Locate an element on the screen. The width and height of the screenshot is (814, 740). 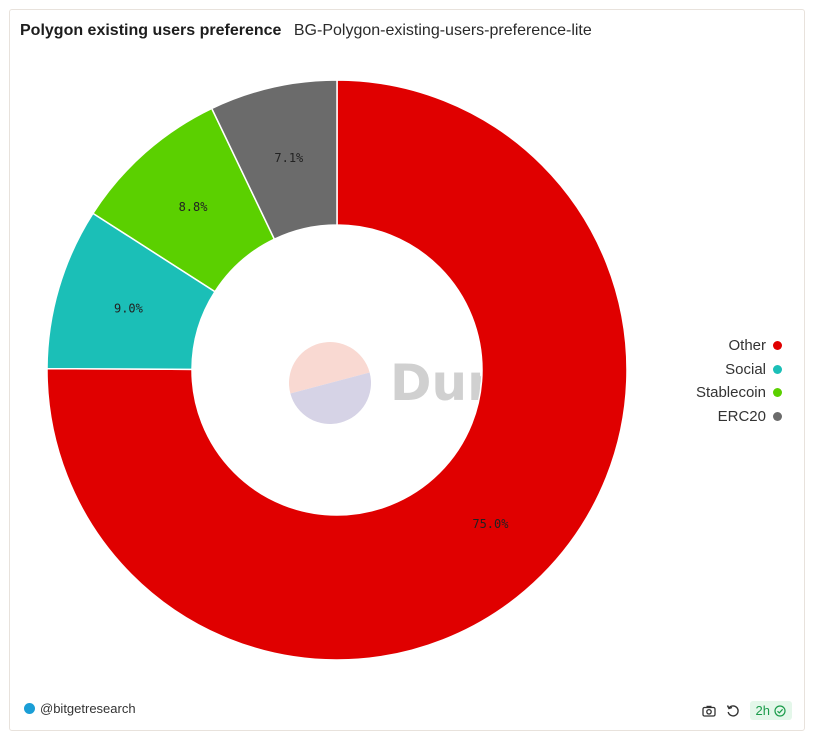
legend-label: ERC20 is located at coordinates (741, 416).